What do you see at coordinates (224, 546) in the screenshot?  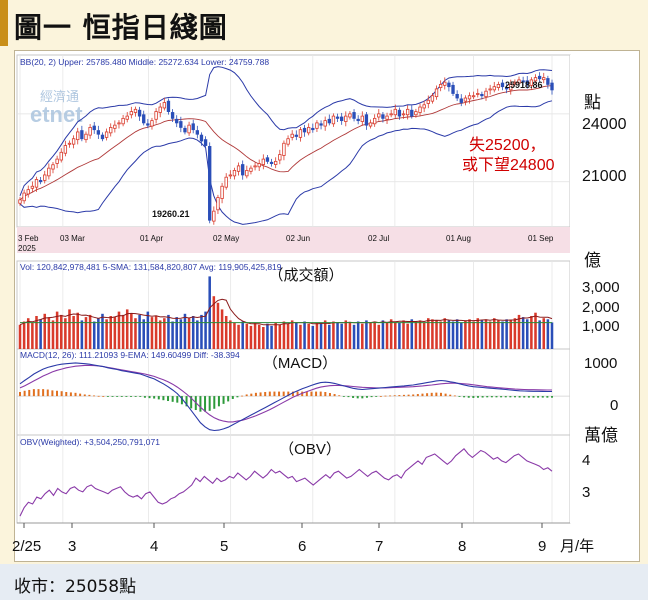 I see `month-tick-label: 5` at bounding box center [224, 546].